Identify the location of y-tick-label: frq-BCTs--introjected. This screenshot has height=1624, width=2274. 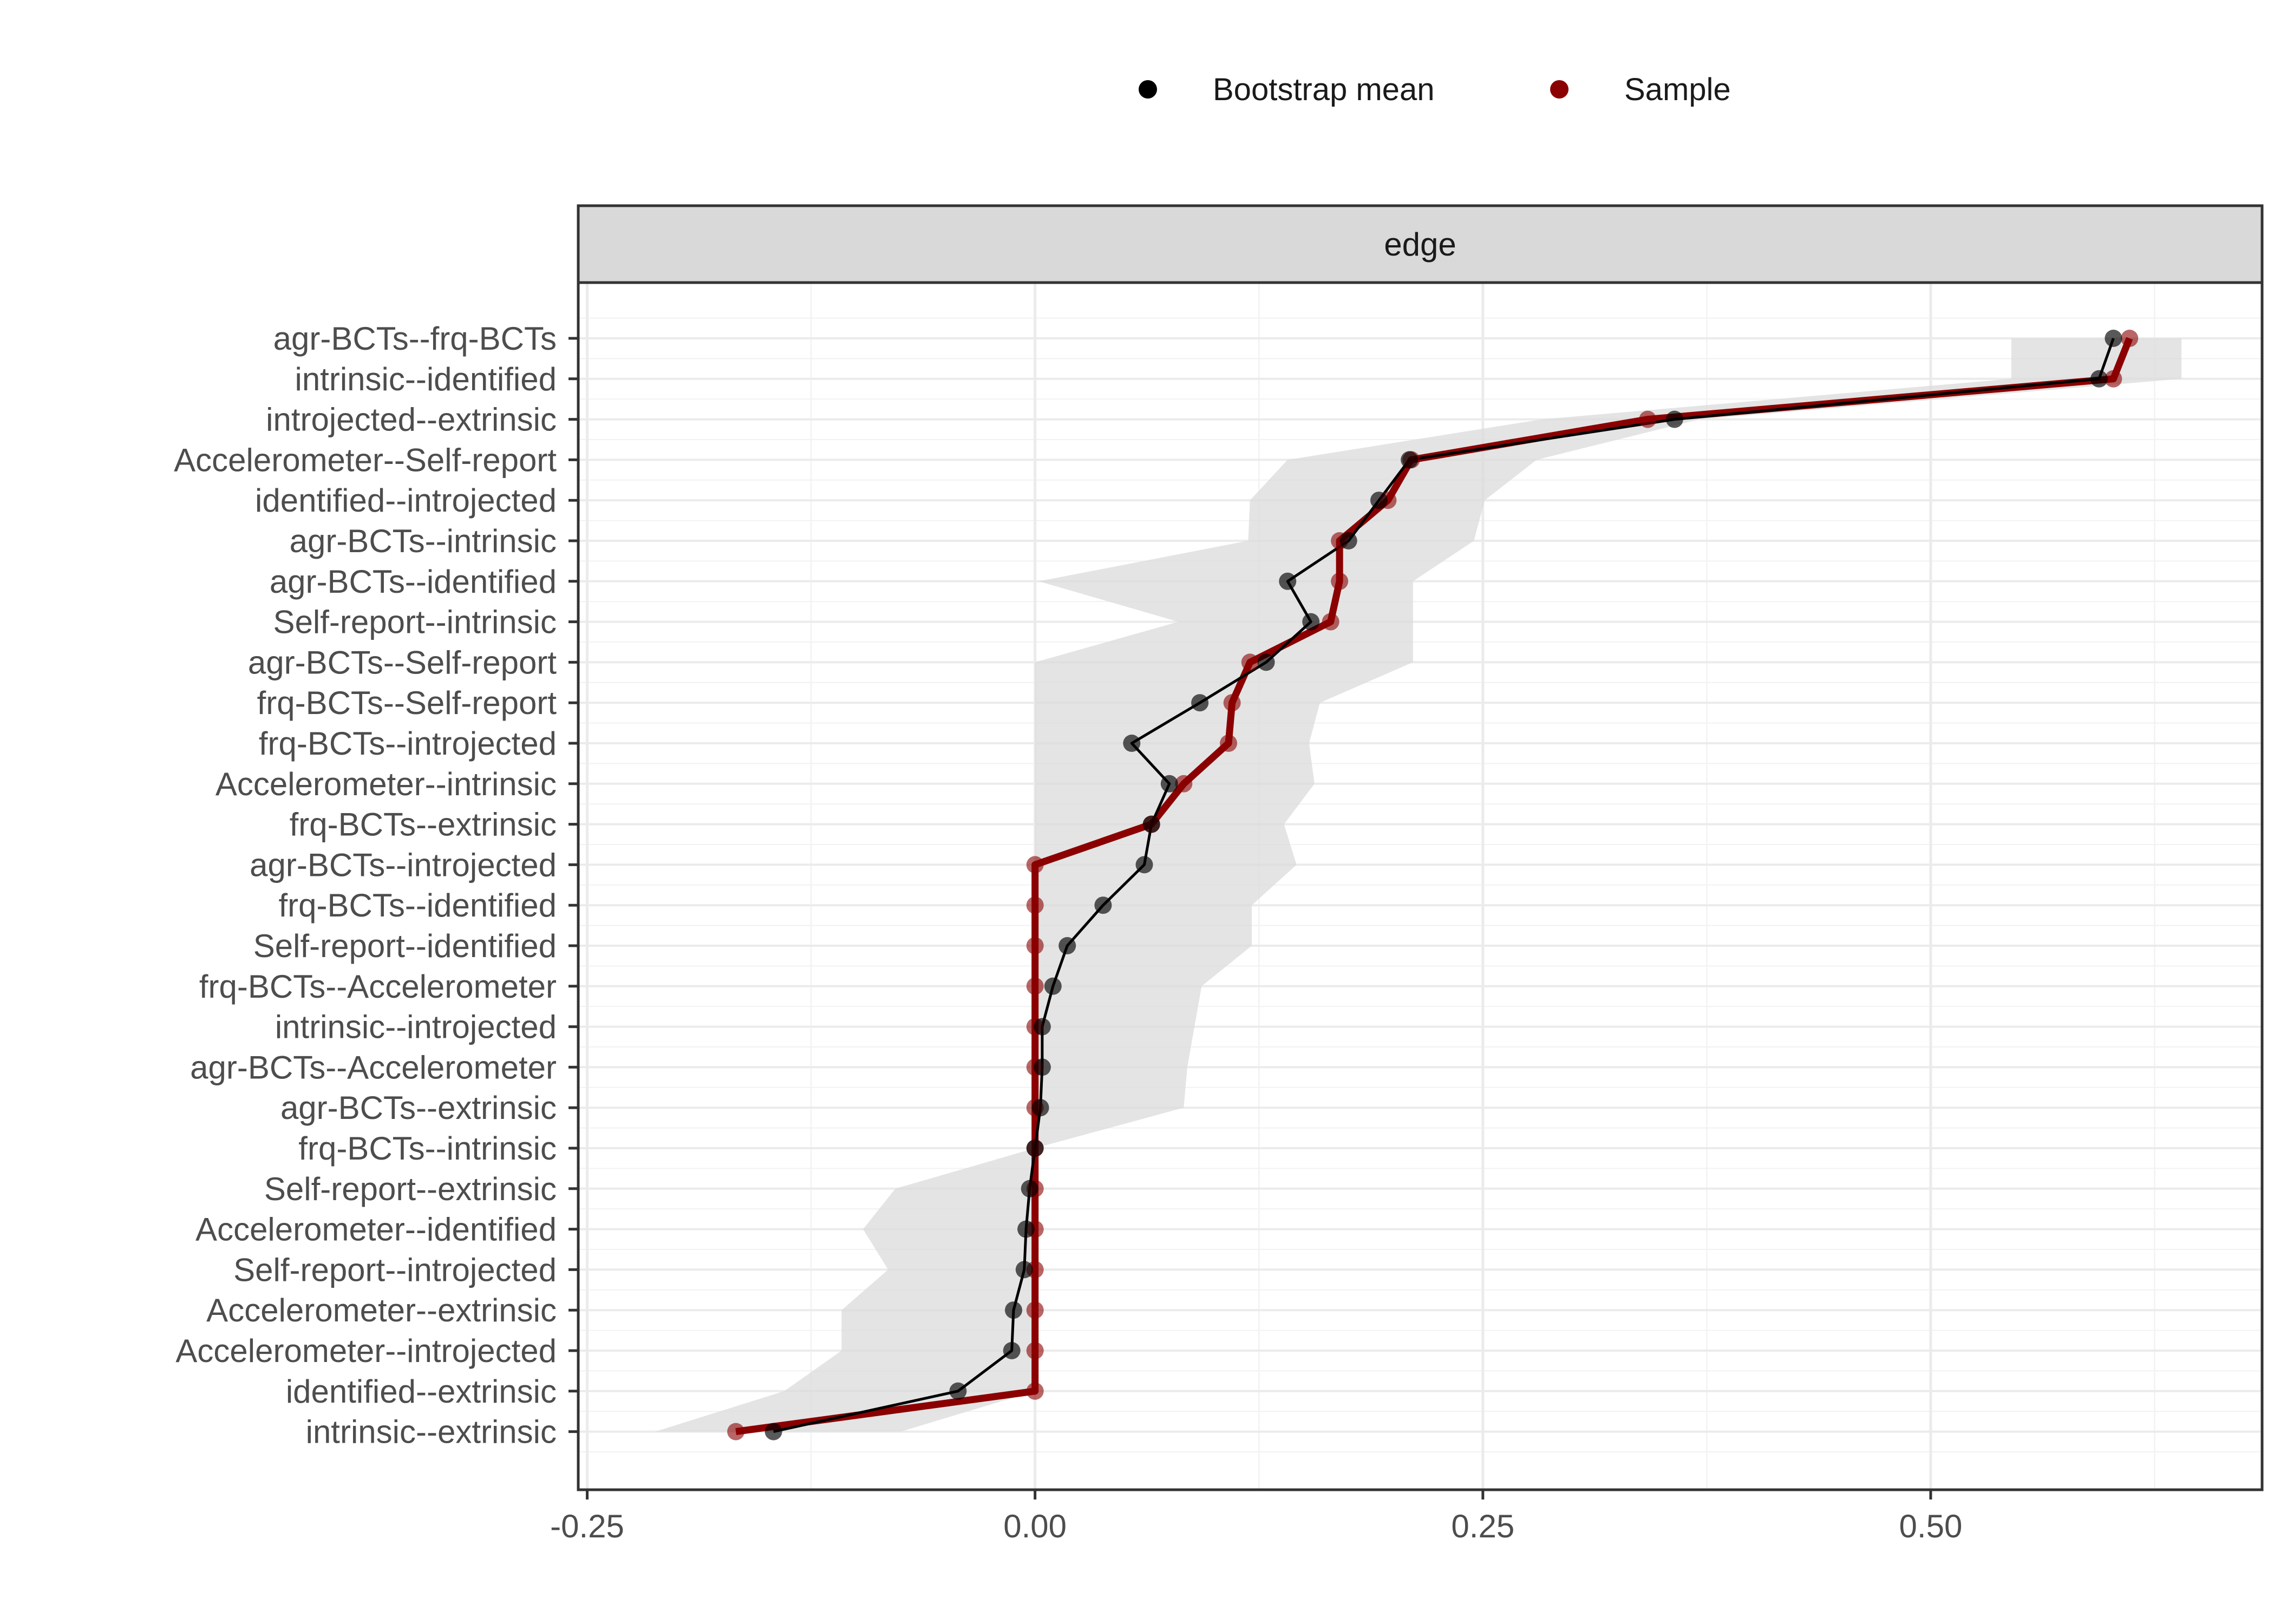
(408, 743).